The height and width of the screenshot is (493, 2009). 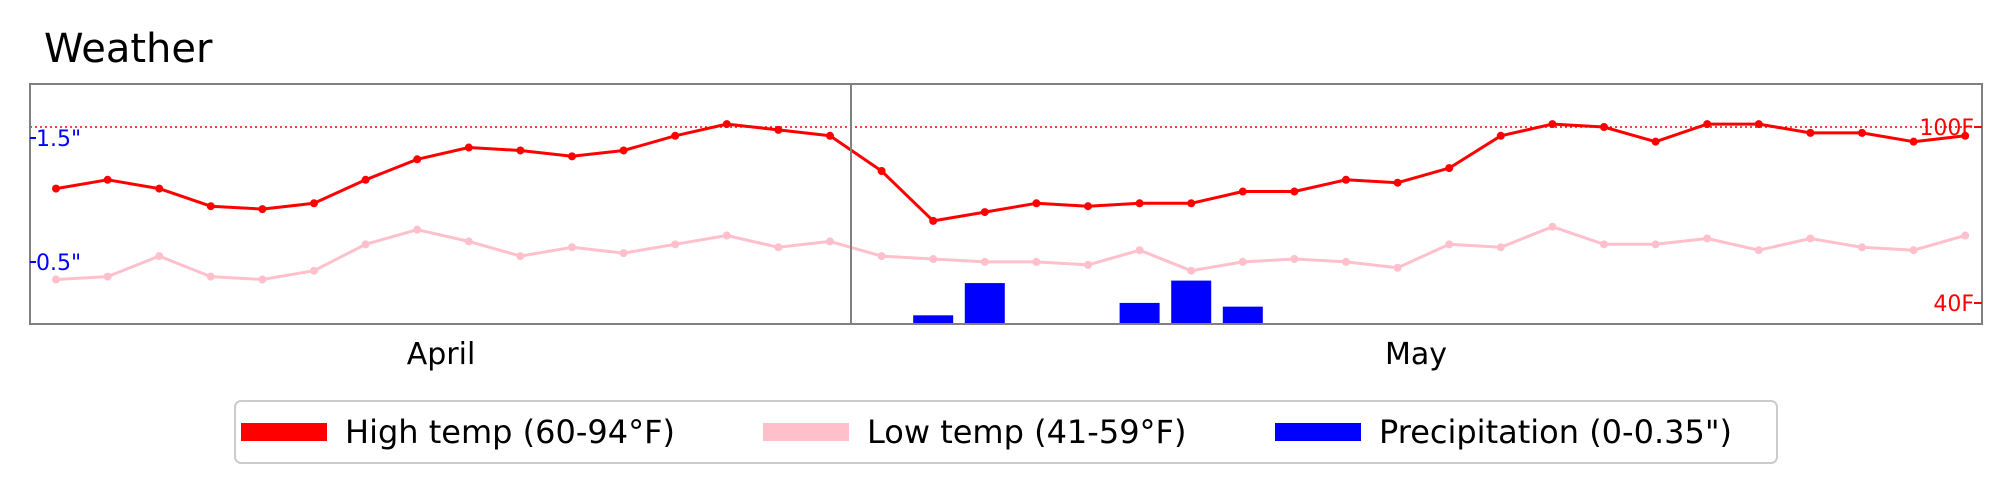 What do you see at coordinates (1318, 432) in the screenshot?
I see `legend-swatch-precip` at bounding box center [1318, 432].